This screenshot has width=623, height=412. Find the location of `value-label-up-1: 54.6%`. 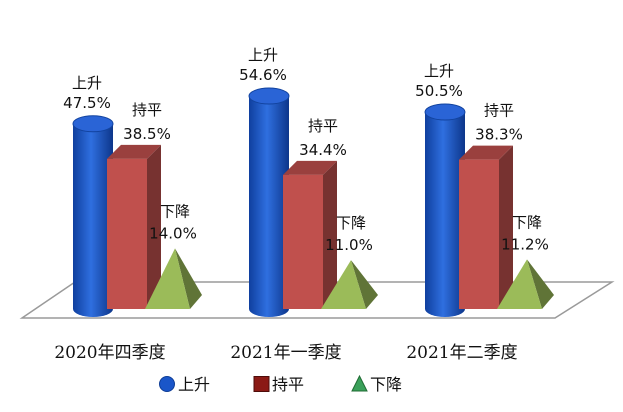

value-label-up-1: 54.6% is located at coordinates (263, 75).